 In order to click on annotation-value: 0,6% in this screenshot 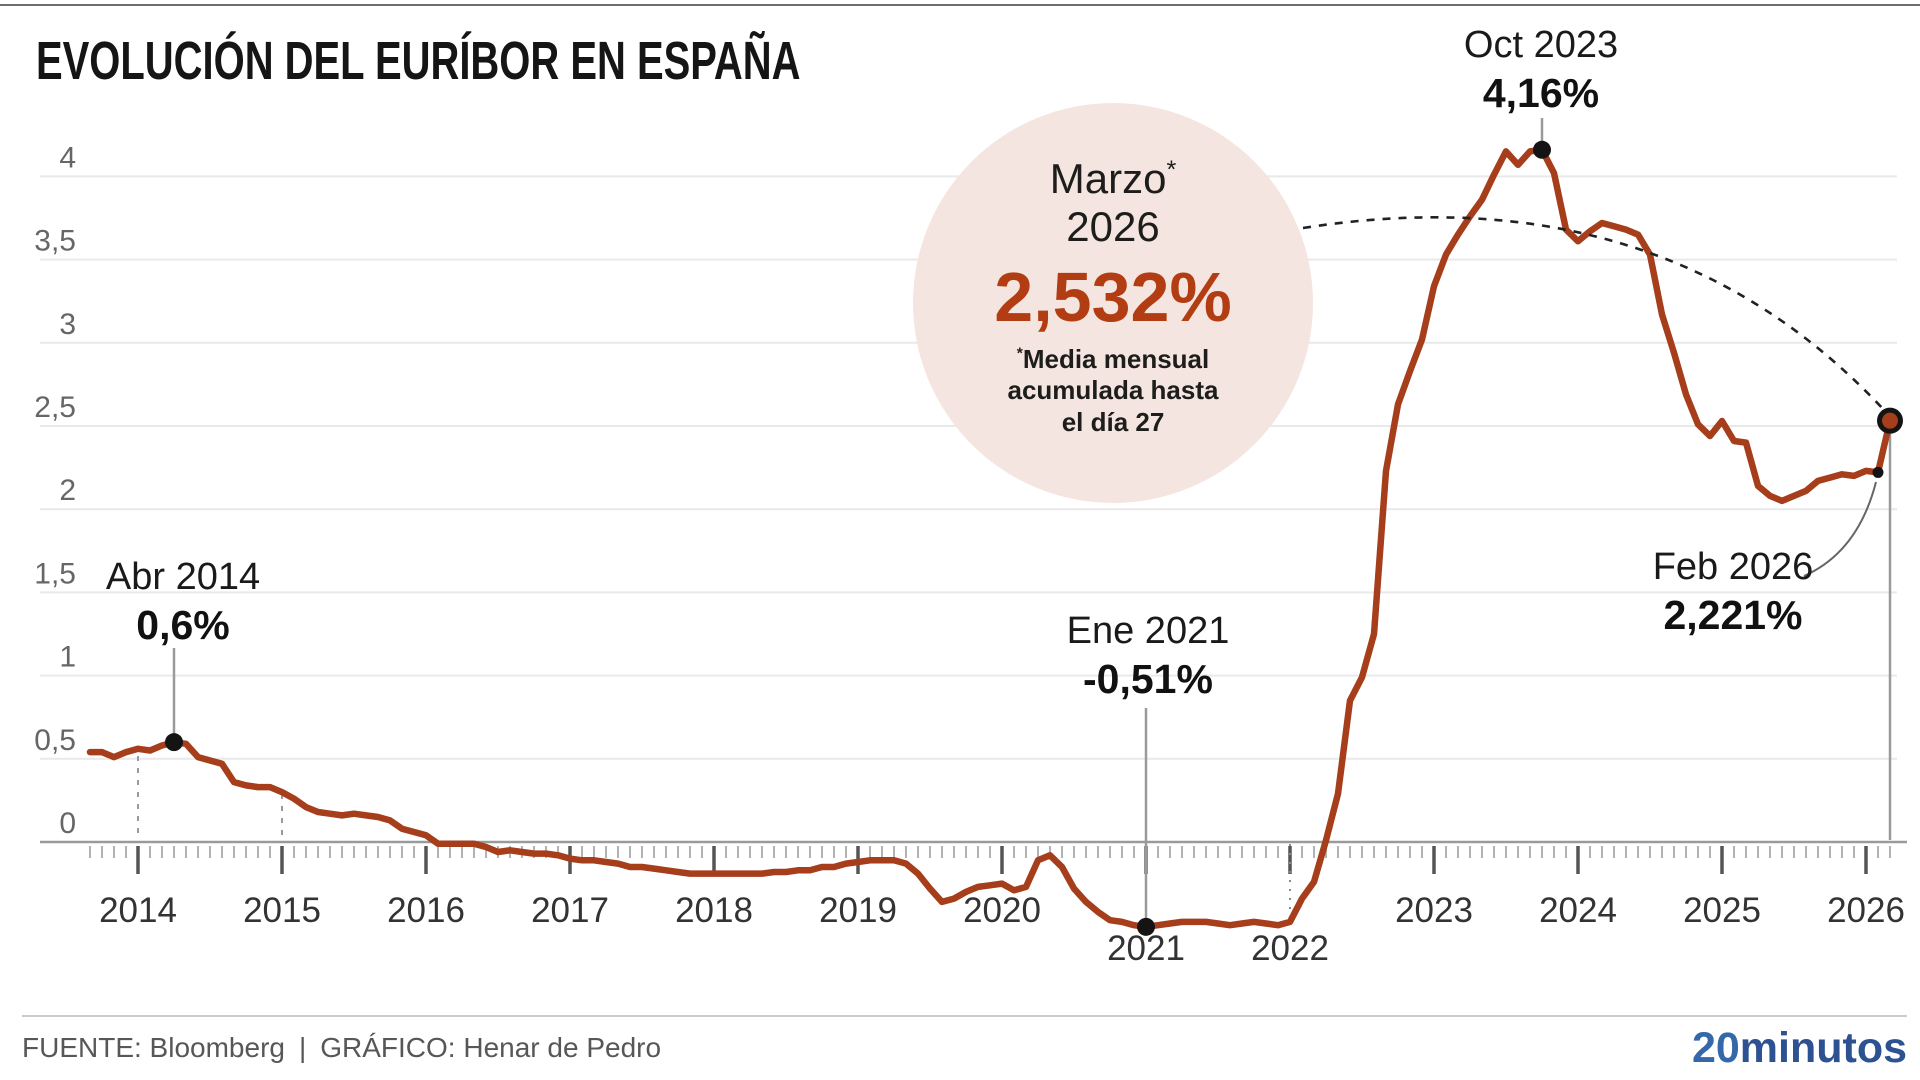, I will do `click(183, 624)`.